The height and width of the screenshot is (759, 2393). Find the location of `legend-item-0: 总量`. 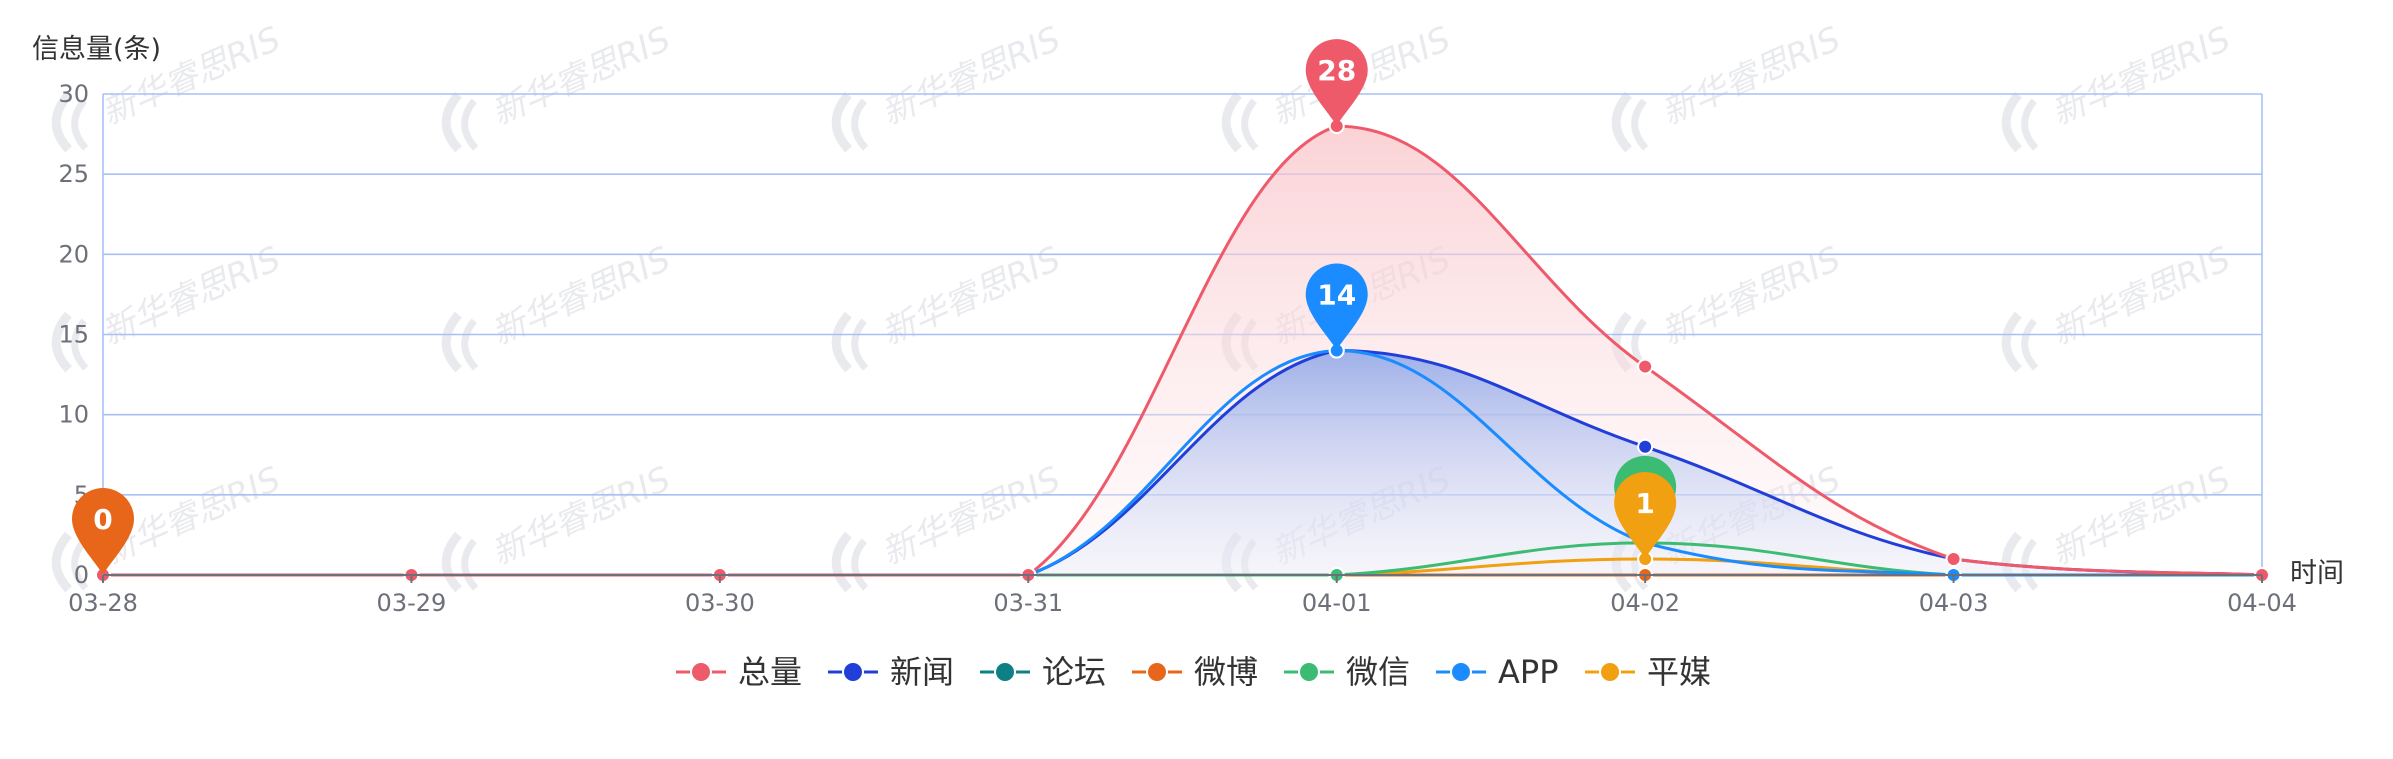

legend-item-0: 总量 is located at coordinates (739, 672).